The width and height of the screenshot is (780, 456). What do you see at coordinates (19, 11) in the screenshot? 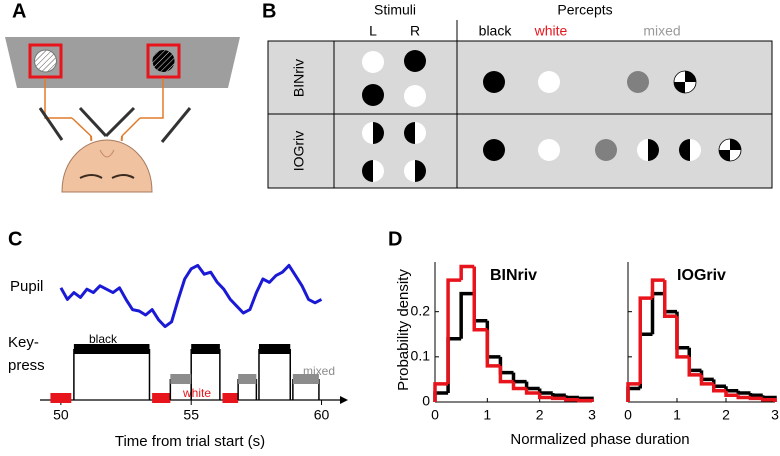
I see `panel-letter: A` at bounding box center [19, 11].